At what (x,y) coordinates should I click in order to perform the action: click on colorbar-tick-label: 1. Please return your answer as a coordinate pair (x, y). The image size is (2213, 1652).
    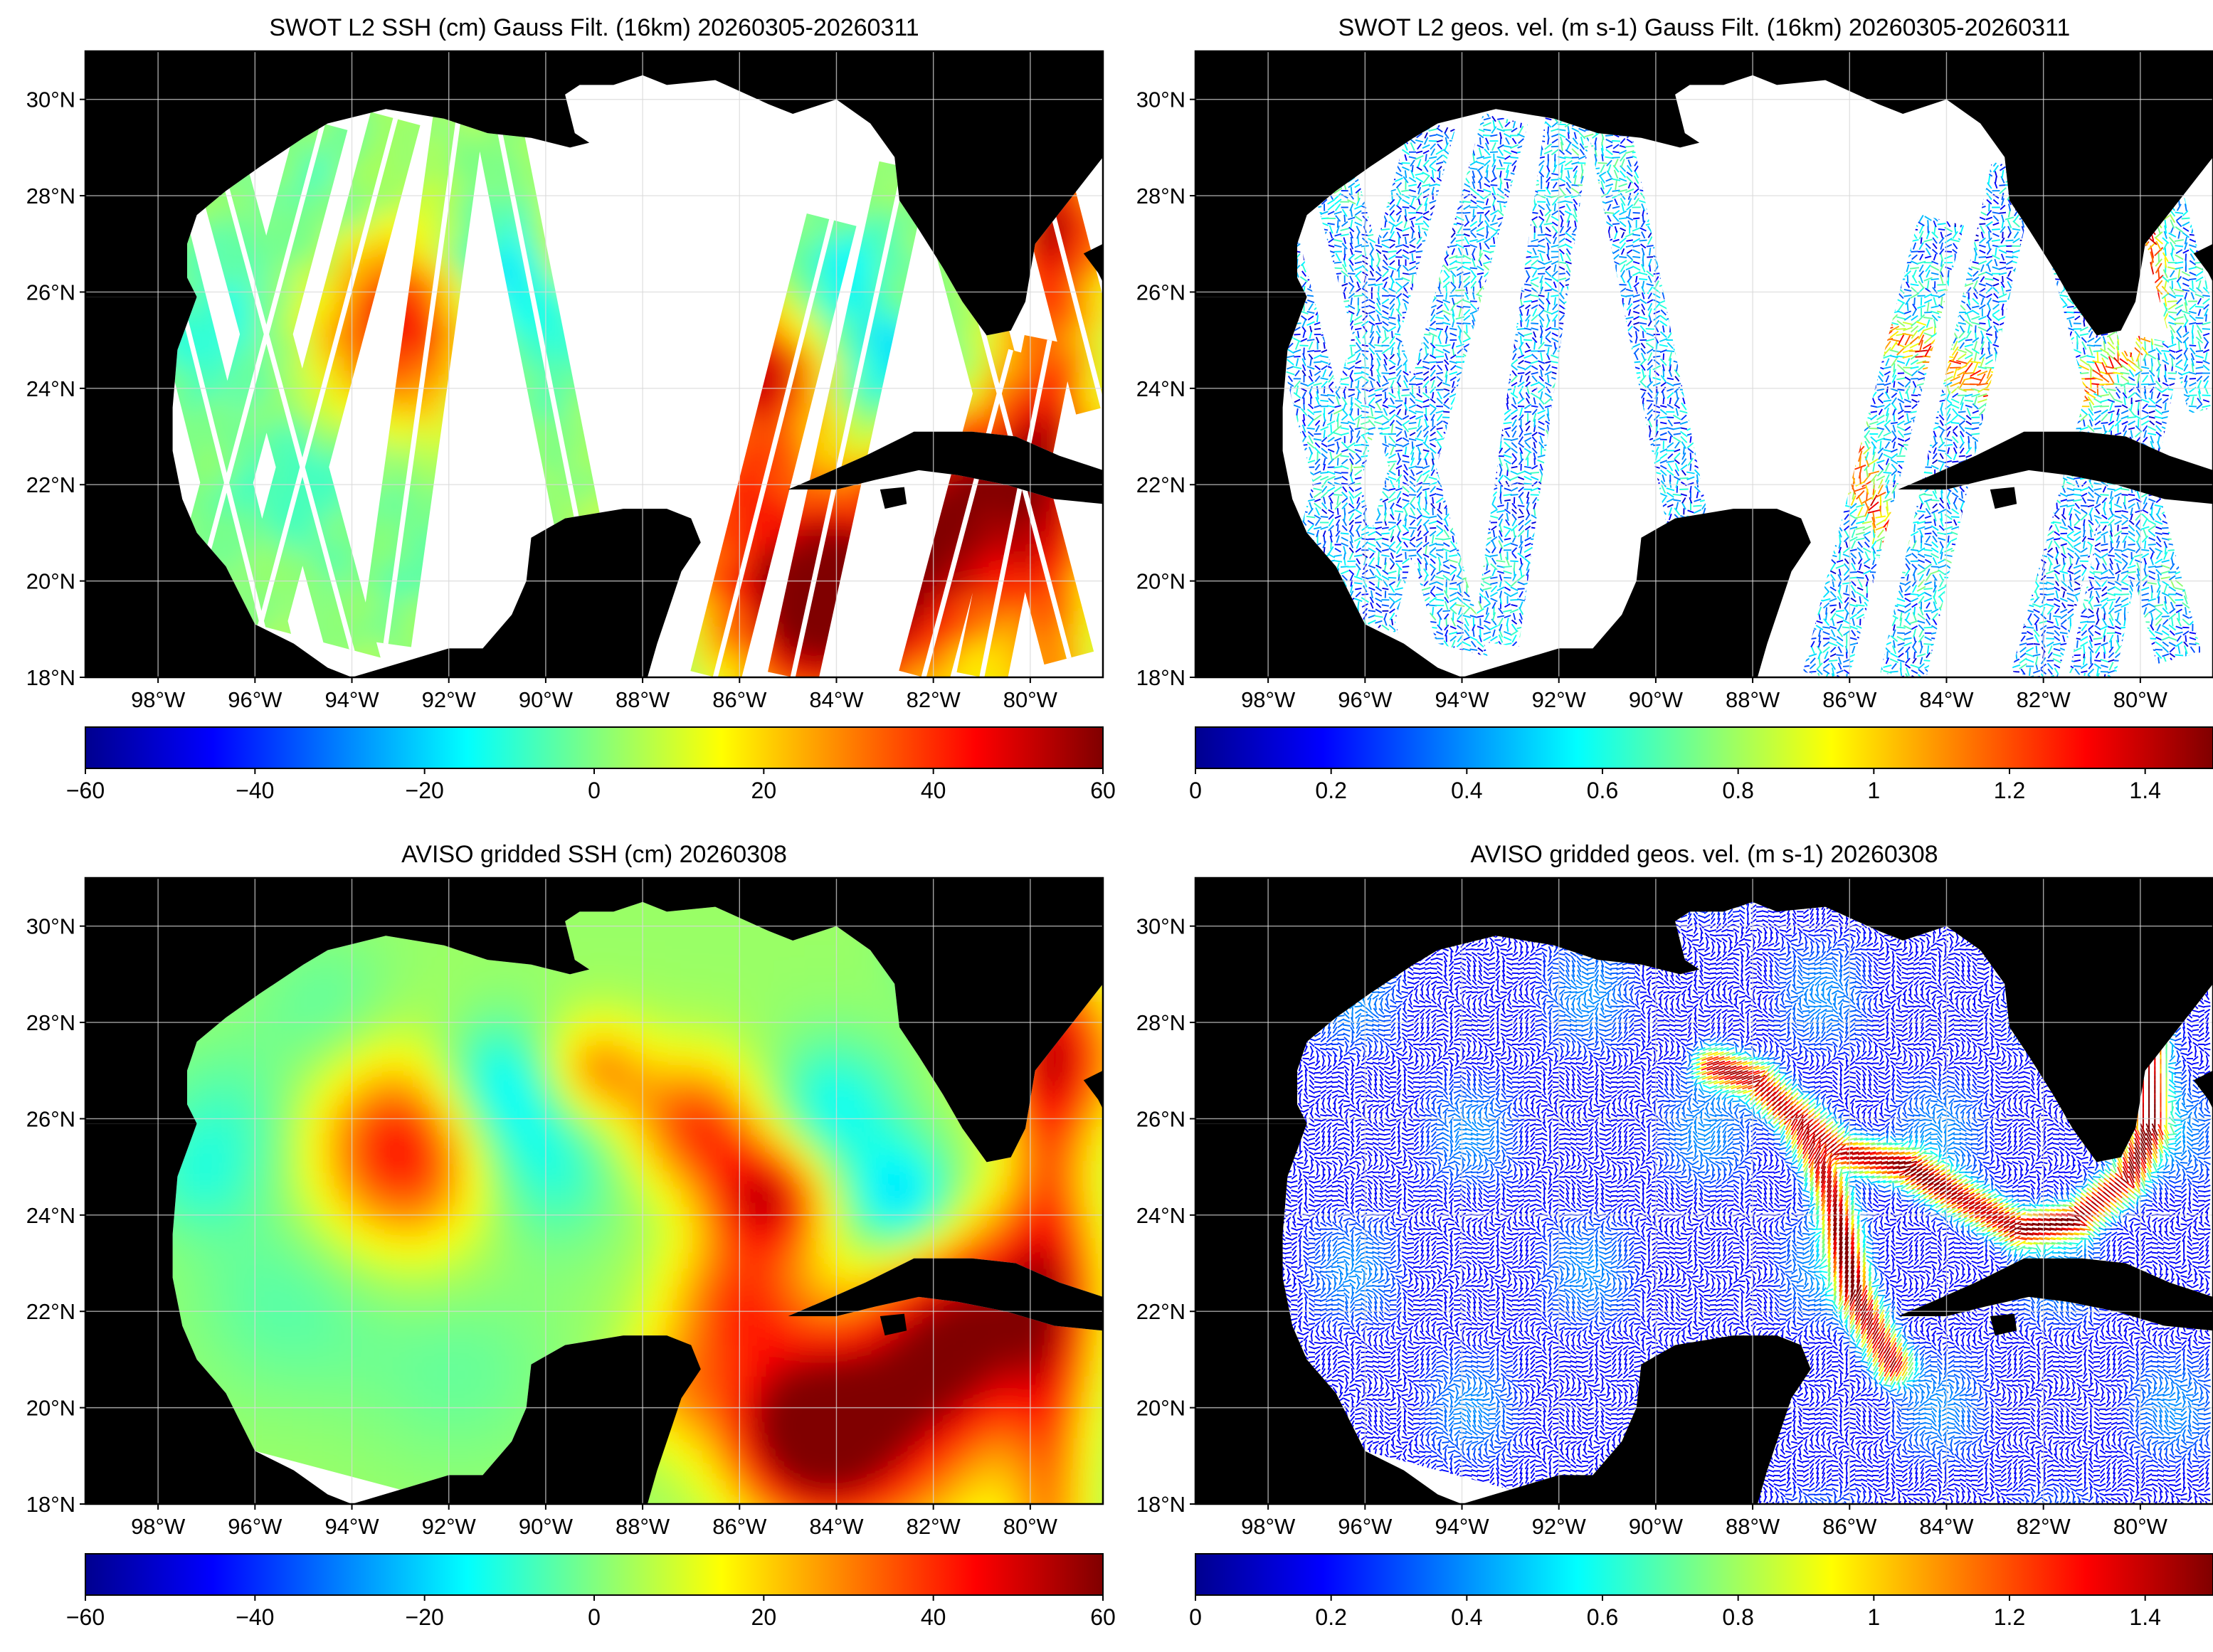
    Looking at the image, I should click on (1873, 1617).